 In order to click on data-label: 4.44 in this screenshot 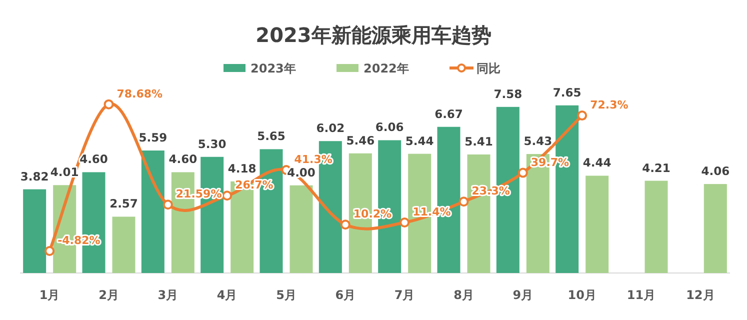, I will do `click(597, 163)`.